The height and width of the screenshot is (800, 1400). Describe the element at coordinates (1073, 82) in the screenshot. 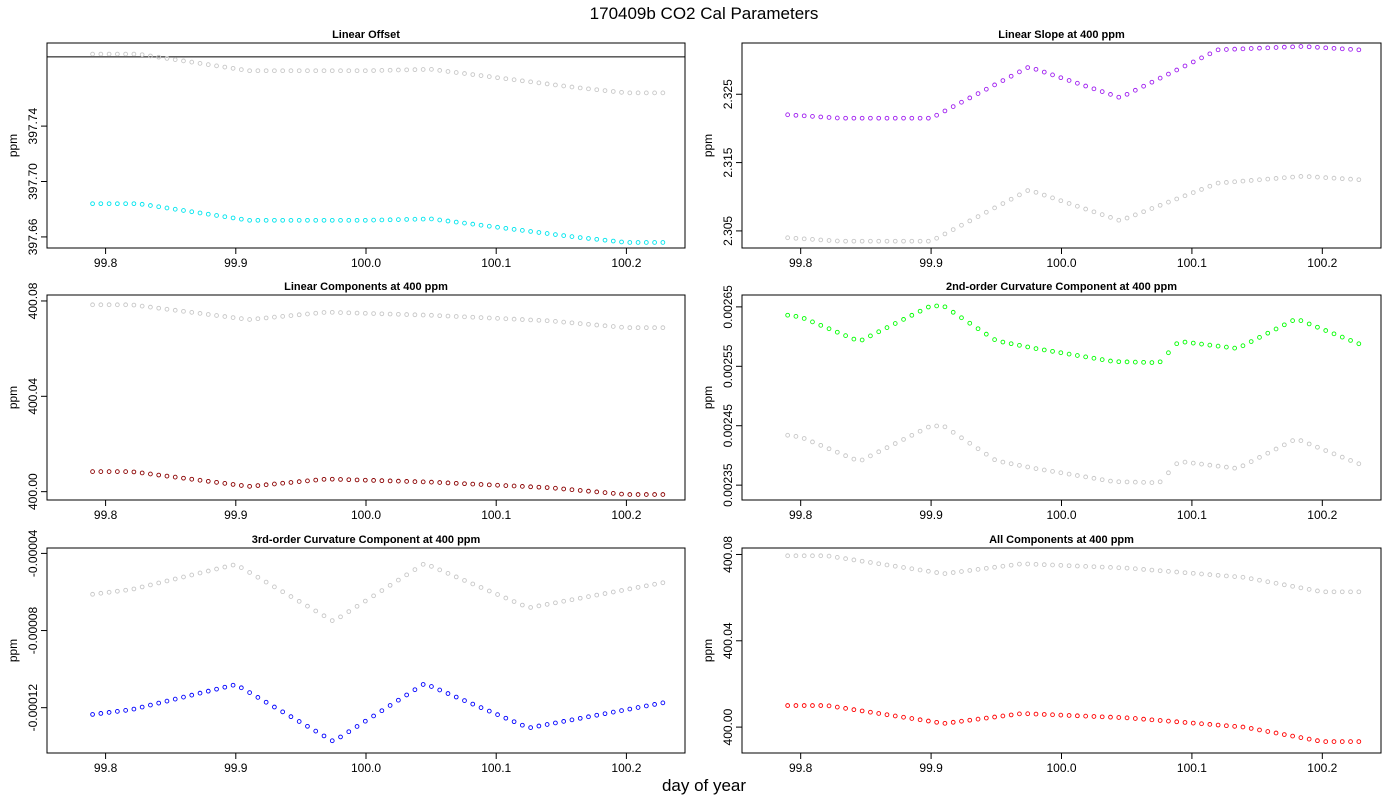

I see `series-current` at that location.